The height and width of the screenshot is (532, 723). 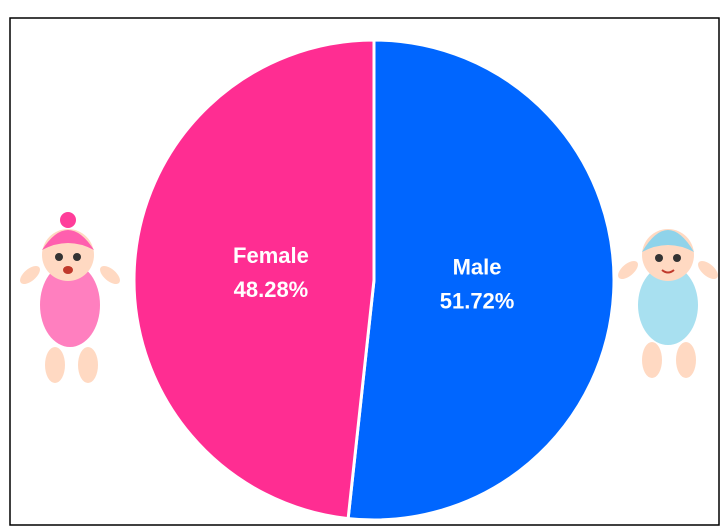 I want to click on baby-girl-icon, so click(x=70, y=297).